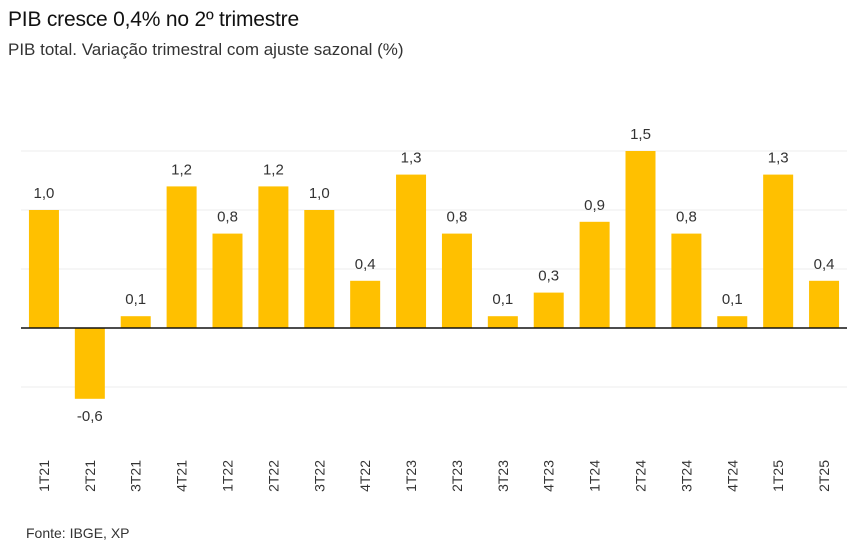 The height and width of the screenshot is (558, 868). Describe the element at coordinates (365, 476) in the screenshot. I see `x-tick-label: 4T22` at that location.